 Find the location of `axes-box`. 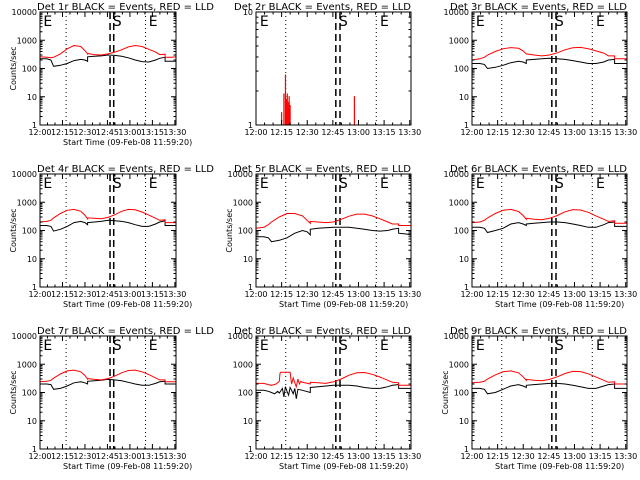

axes-box is located at coordinates (333, 68).